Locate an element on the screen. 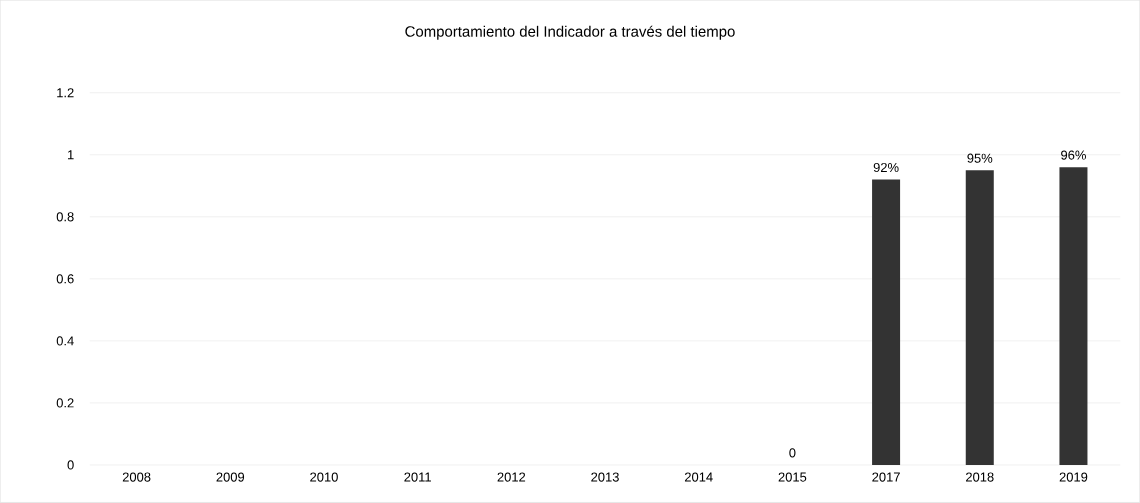 Image resolution: width=1140 pixels, height=503 pixels. chart-title: Comportamiento del Indicador a través del tiempo is located at coordinates (570, 32).